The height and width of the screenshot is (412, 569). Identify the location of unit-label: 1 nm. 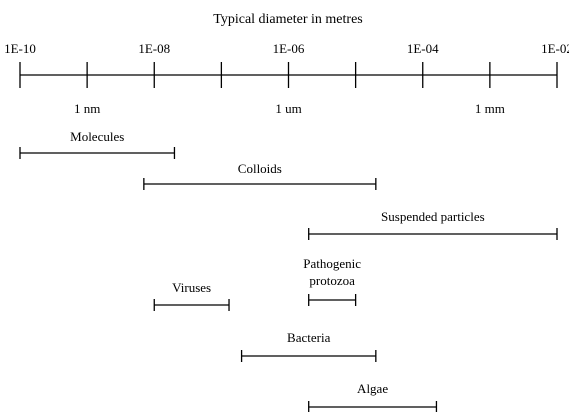
(87, 108).